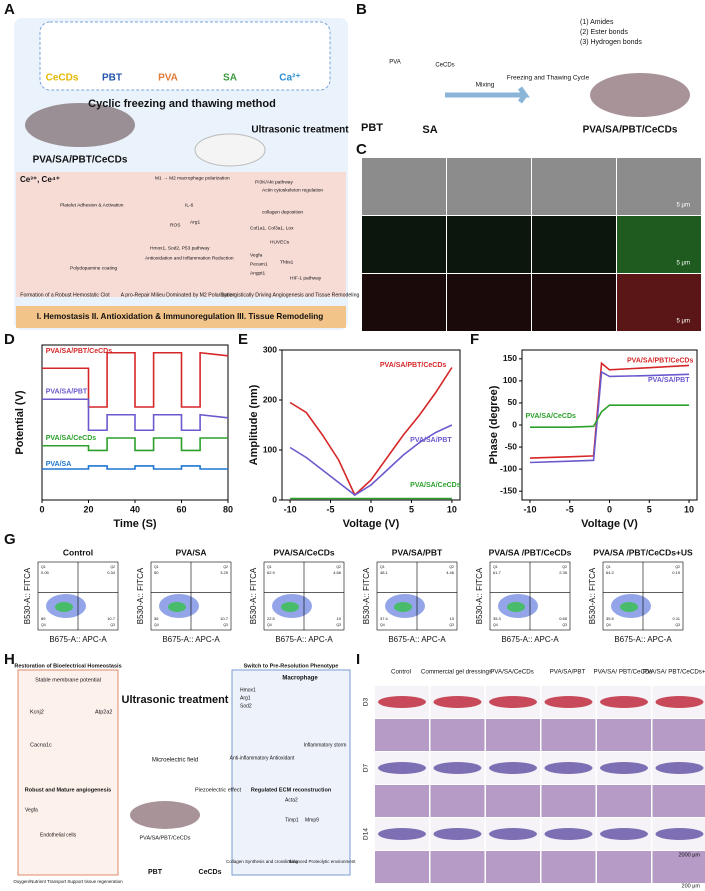  What do you see at coordinates (156, 618) in the screenshot?
I see `quadrant-value: 36` at bounding box center [156, 618].